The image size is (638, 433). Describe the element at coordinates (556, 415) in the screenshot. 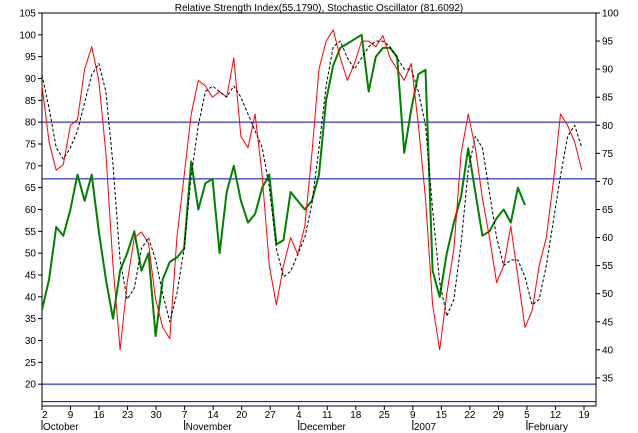

I see `x-tick-label: 12` at that location.